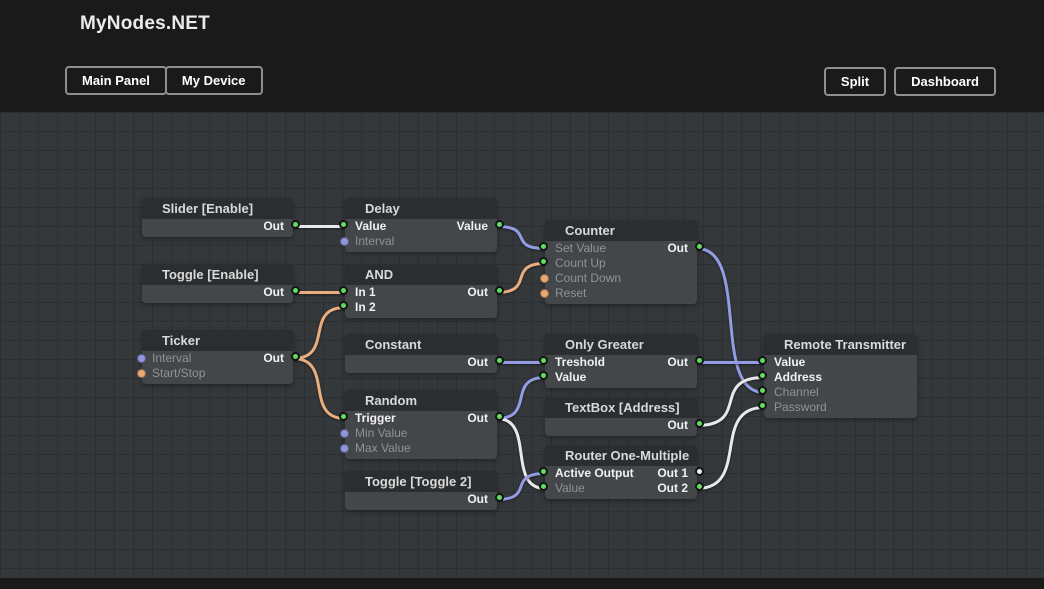 Image resolution: width=1044 pixels, height=589 pixels. Describe the element at coordinates (421, 481) in the screenshot. I see `node-title: Toggle [Toggle 2]` at that location.